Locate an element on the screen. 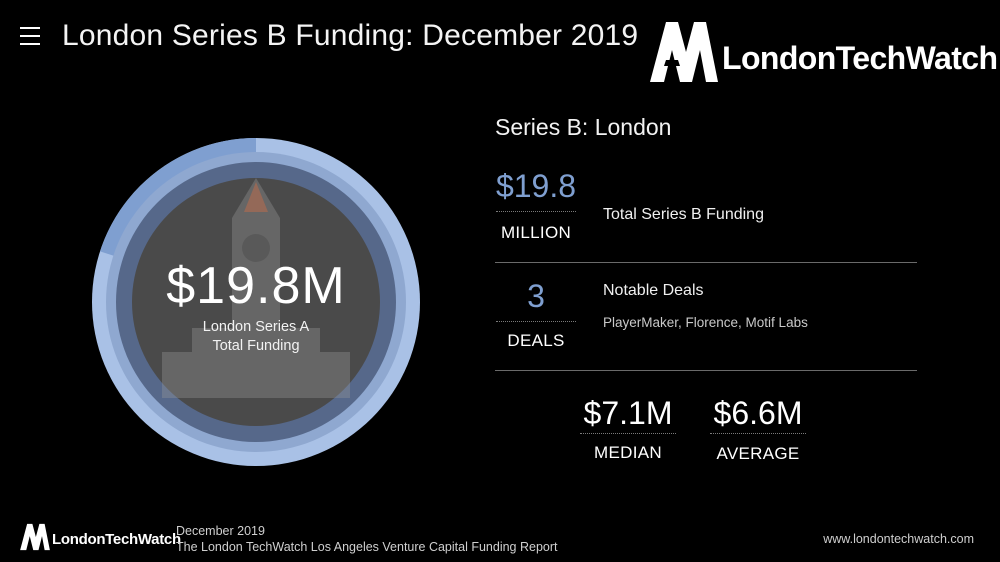 The image size is (1000, 562). donut-label-line1: London Series A is located at coordinates (256, 327).